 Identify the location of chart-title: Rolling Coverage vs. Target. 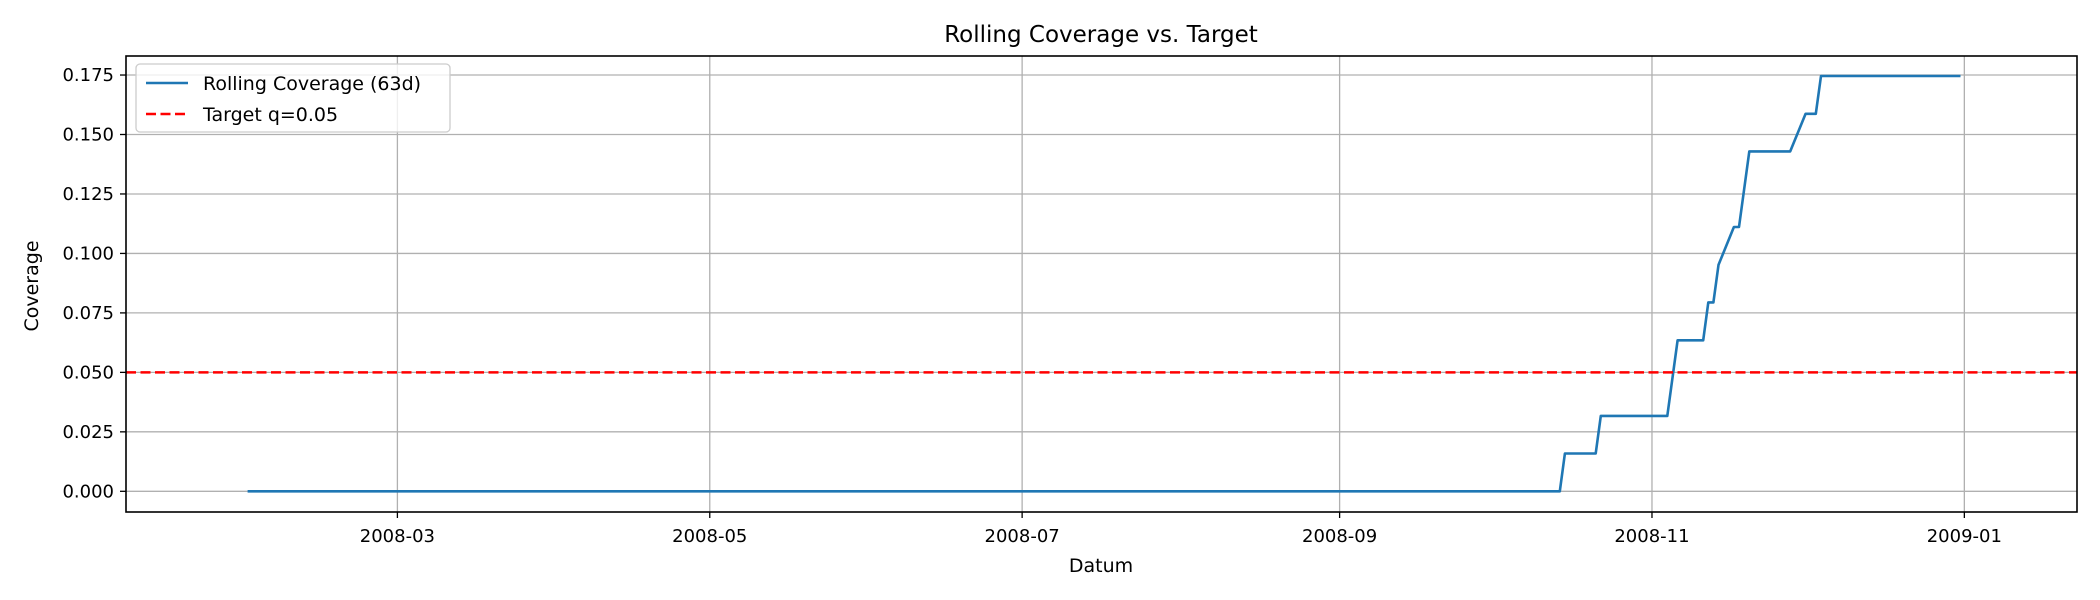
(1101, 35).